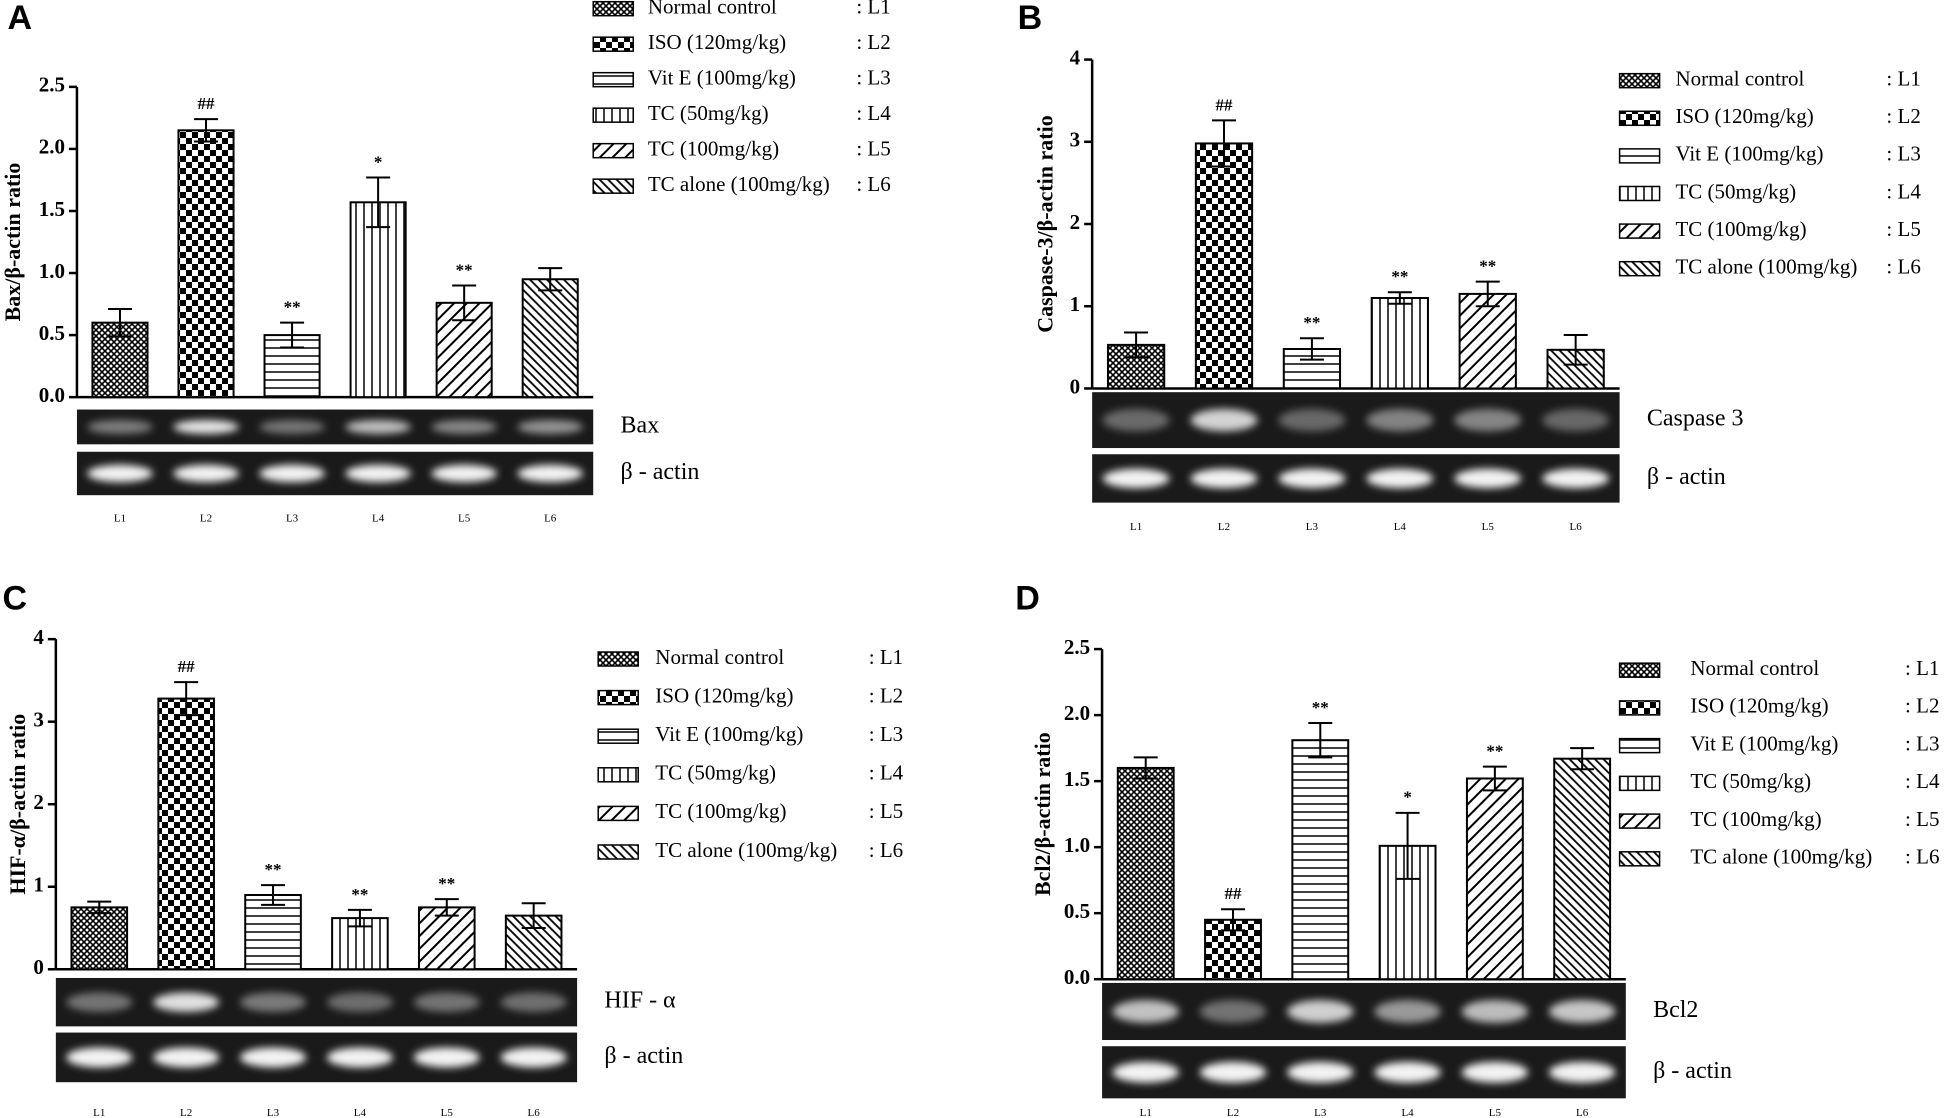  What do you see at coordinates (1045, 224) in the screenshot?
I see `y-axis-label: Caspase-3/β-actin ratio` at bounding box center [1045, 224].